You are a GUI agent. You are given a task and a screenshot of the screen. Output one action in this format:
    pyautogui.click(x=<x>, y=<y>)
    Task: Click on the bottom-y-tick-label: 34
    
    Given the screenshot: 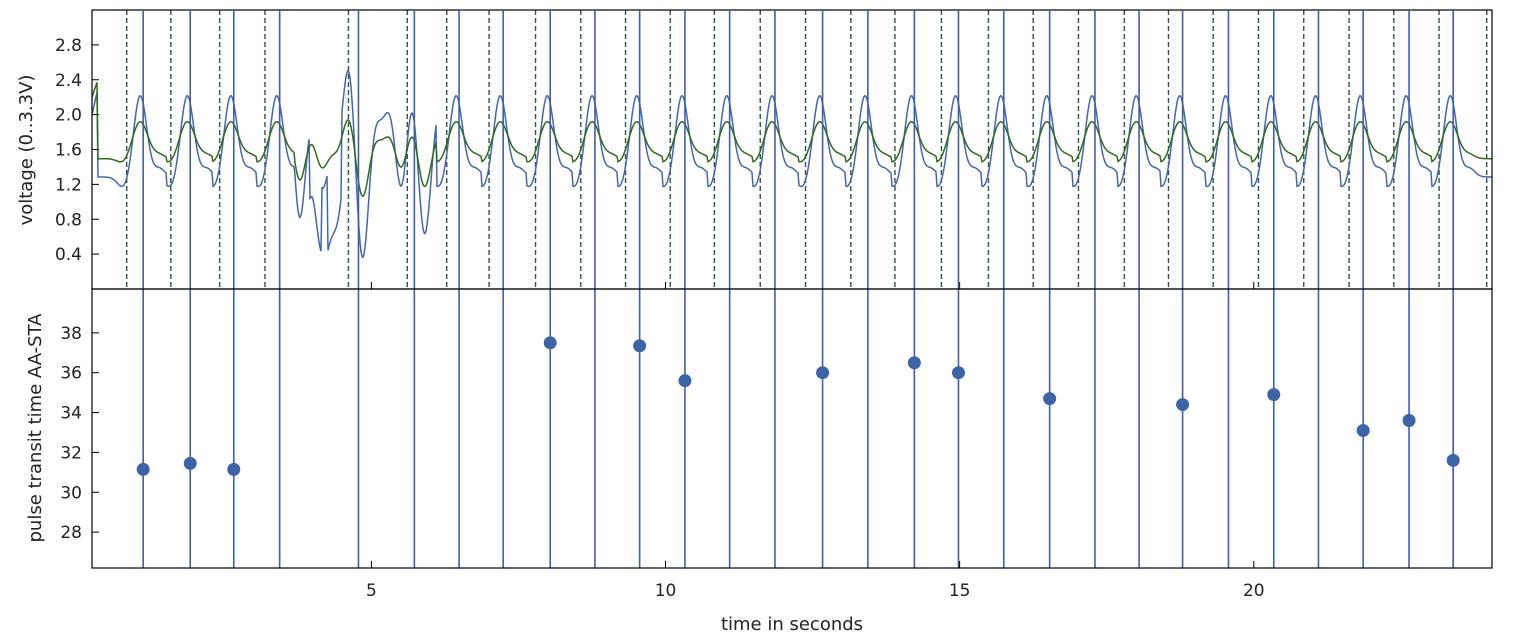 What is the action you would take?
    pyautogui.click(x=71, y=414)
    